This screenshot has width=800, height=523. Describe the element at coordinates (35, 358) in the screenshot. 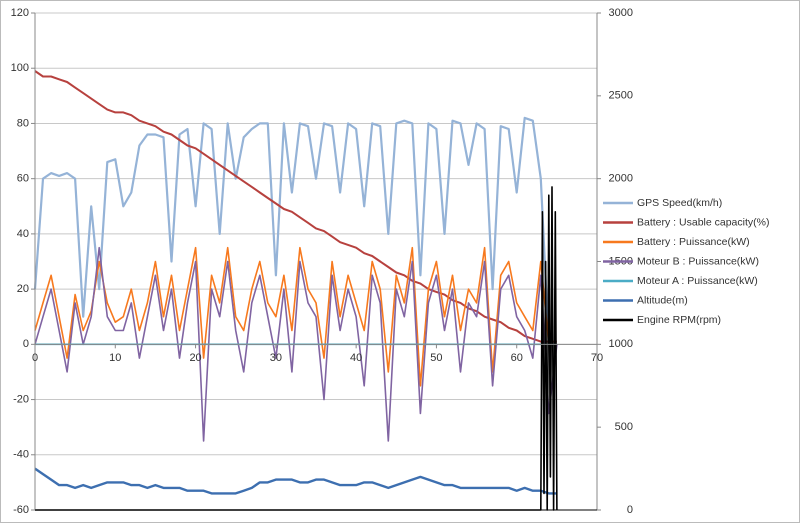

I see `x-tick-label: 0` at that location.